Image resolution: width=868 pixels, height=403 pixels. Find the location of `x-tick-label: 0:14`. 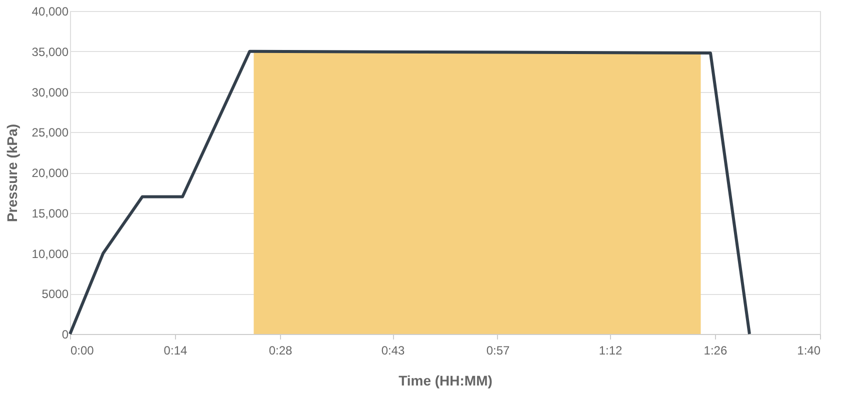

x-tick-label: 0:14 is located at coordinates (176, 351).